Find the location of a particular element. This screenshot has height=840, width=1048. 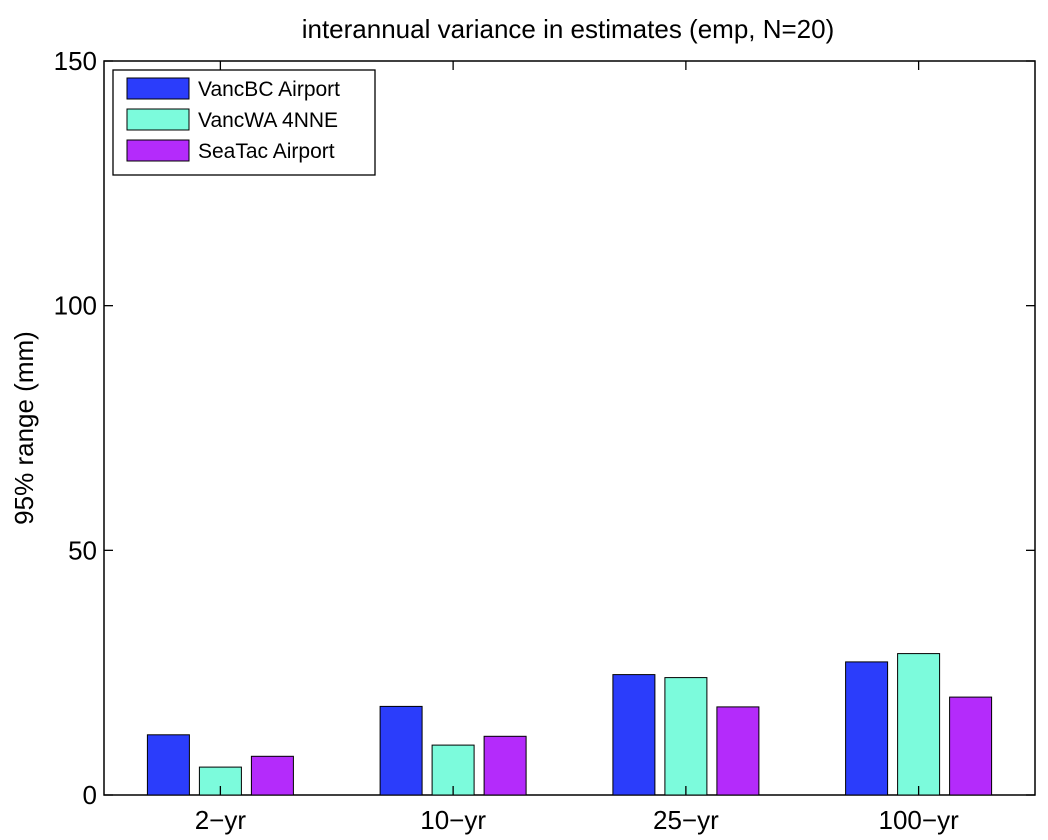

legend: VancBC Airport VancWA 4NNE SeaTac Airport is located at coordinates (244, 122).